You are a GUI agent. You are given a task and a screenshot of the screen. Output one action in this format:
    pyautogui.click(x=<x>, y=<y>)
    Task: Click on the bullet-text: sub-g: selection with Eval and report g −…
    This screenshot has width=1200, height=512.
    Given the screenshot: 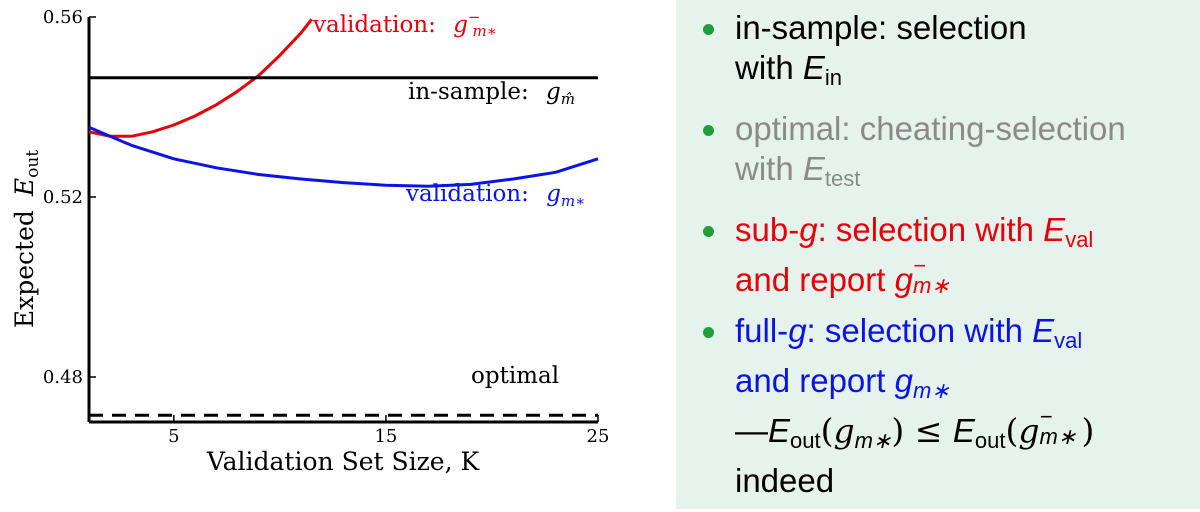 What is the action you would take?
    pyautogui.click(x=914, y=254)
    